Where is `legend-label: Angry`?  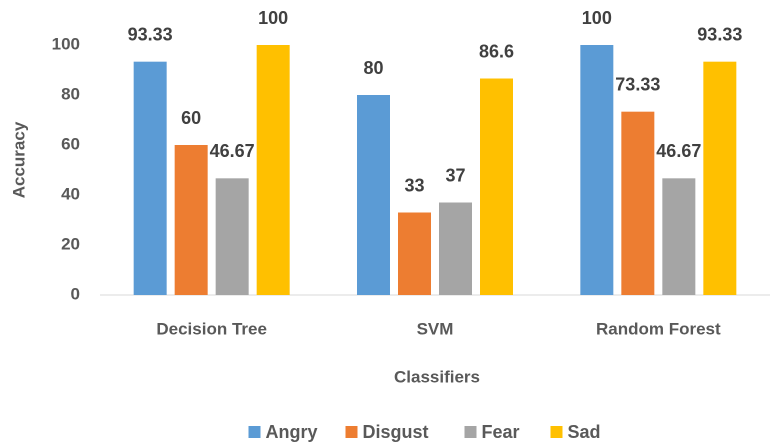 legend-label: Angry is located at coordinates (292, 432).